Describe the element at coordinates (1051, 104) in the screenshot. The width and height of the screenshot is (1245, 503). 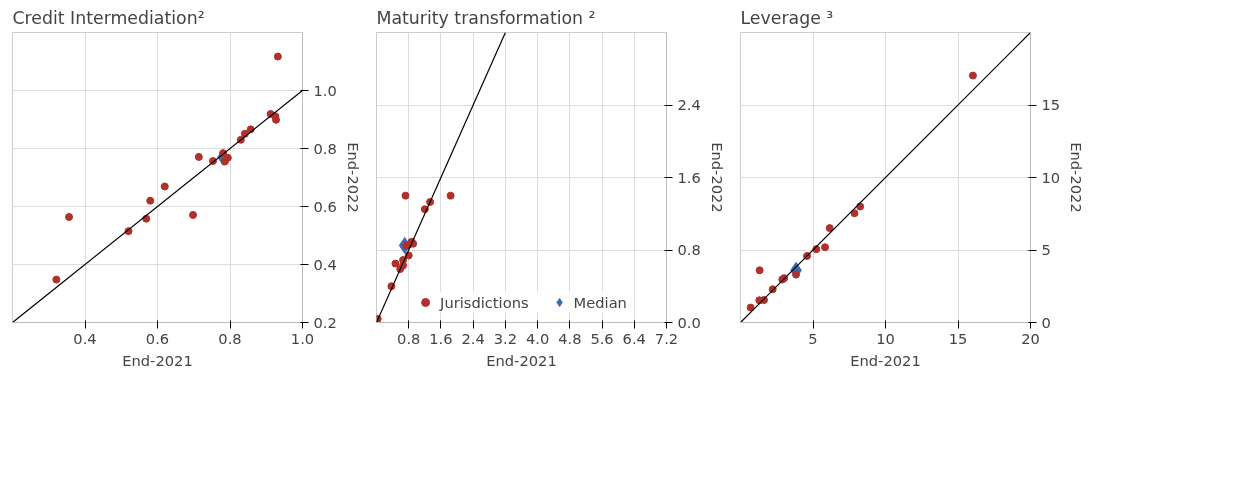
I see `y-tick-label: 15` at that location.